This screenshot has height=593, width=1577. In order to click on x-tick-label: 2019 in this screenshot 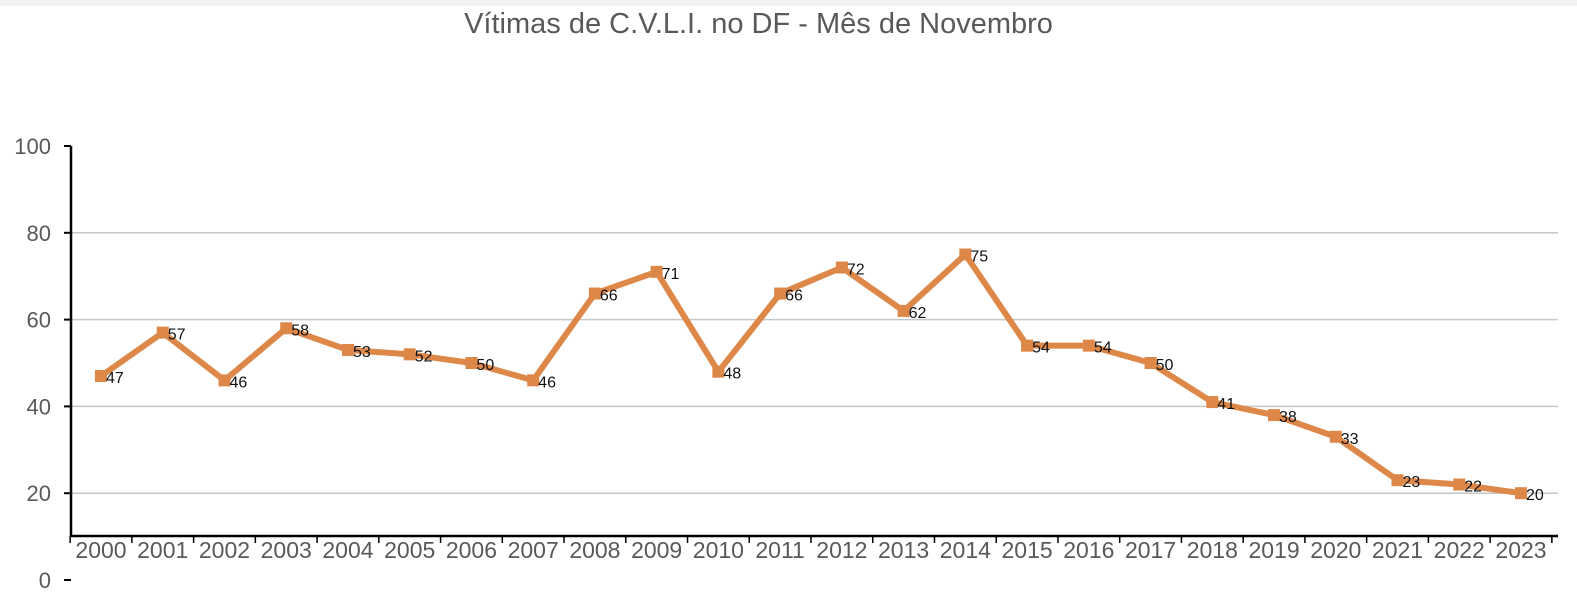, I will do `click(1273, 550)`.